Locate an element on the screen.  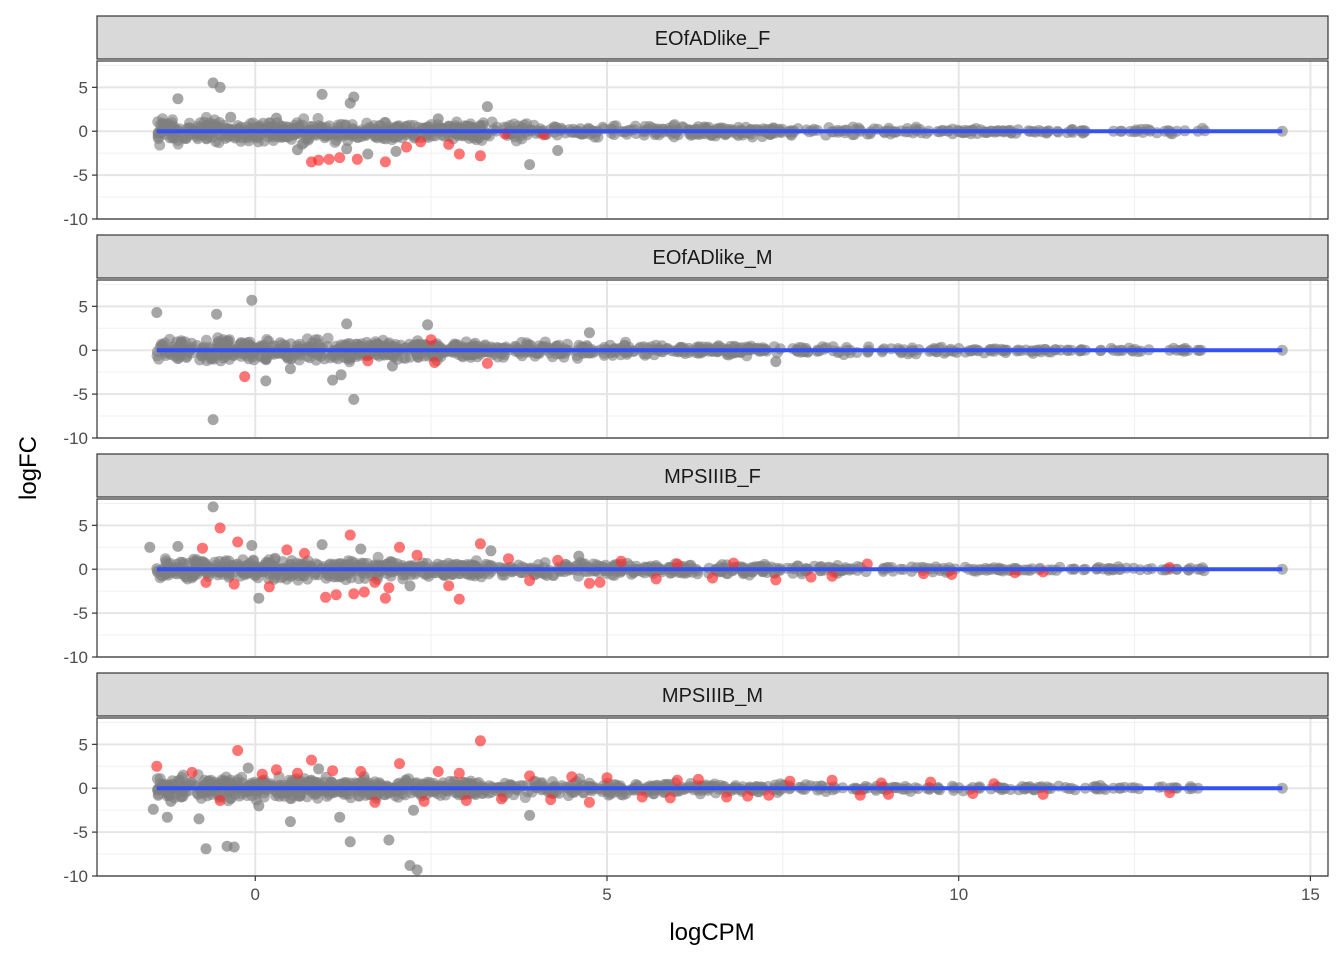
x-tick-label: 10 is located at coordinates (958, 894).